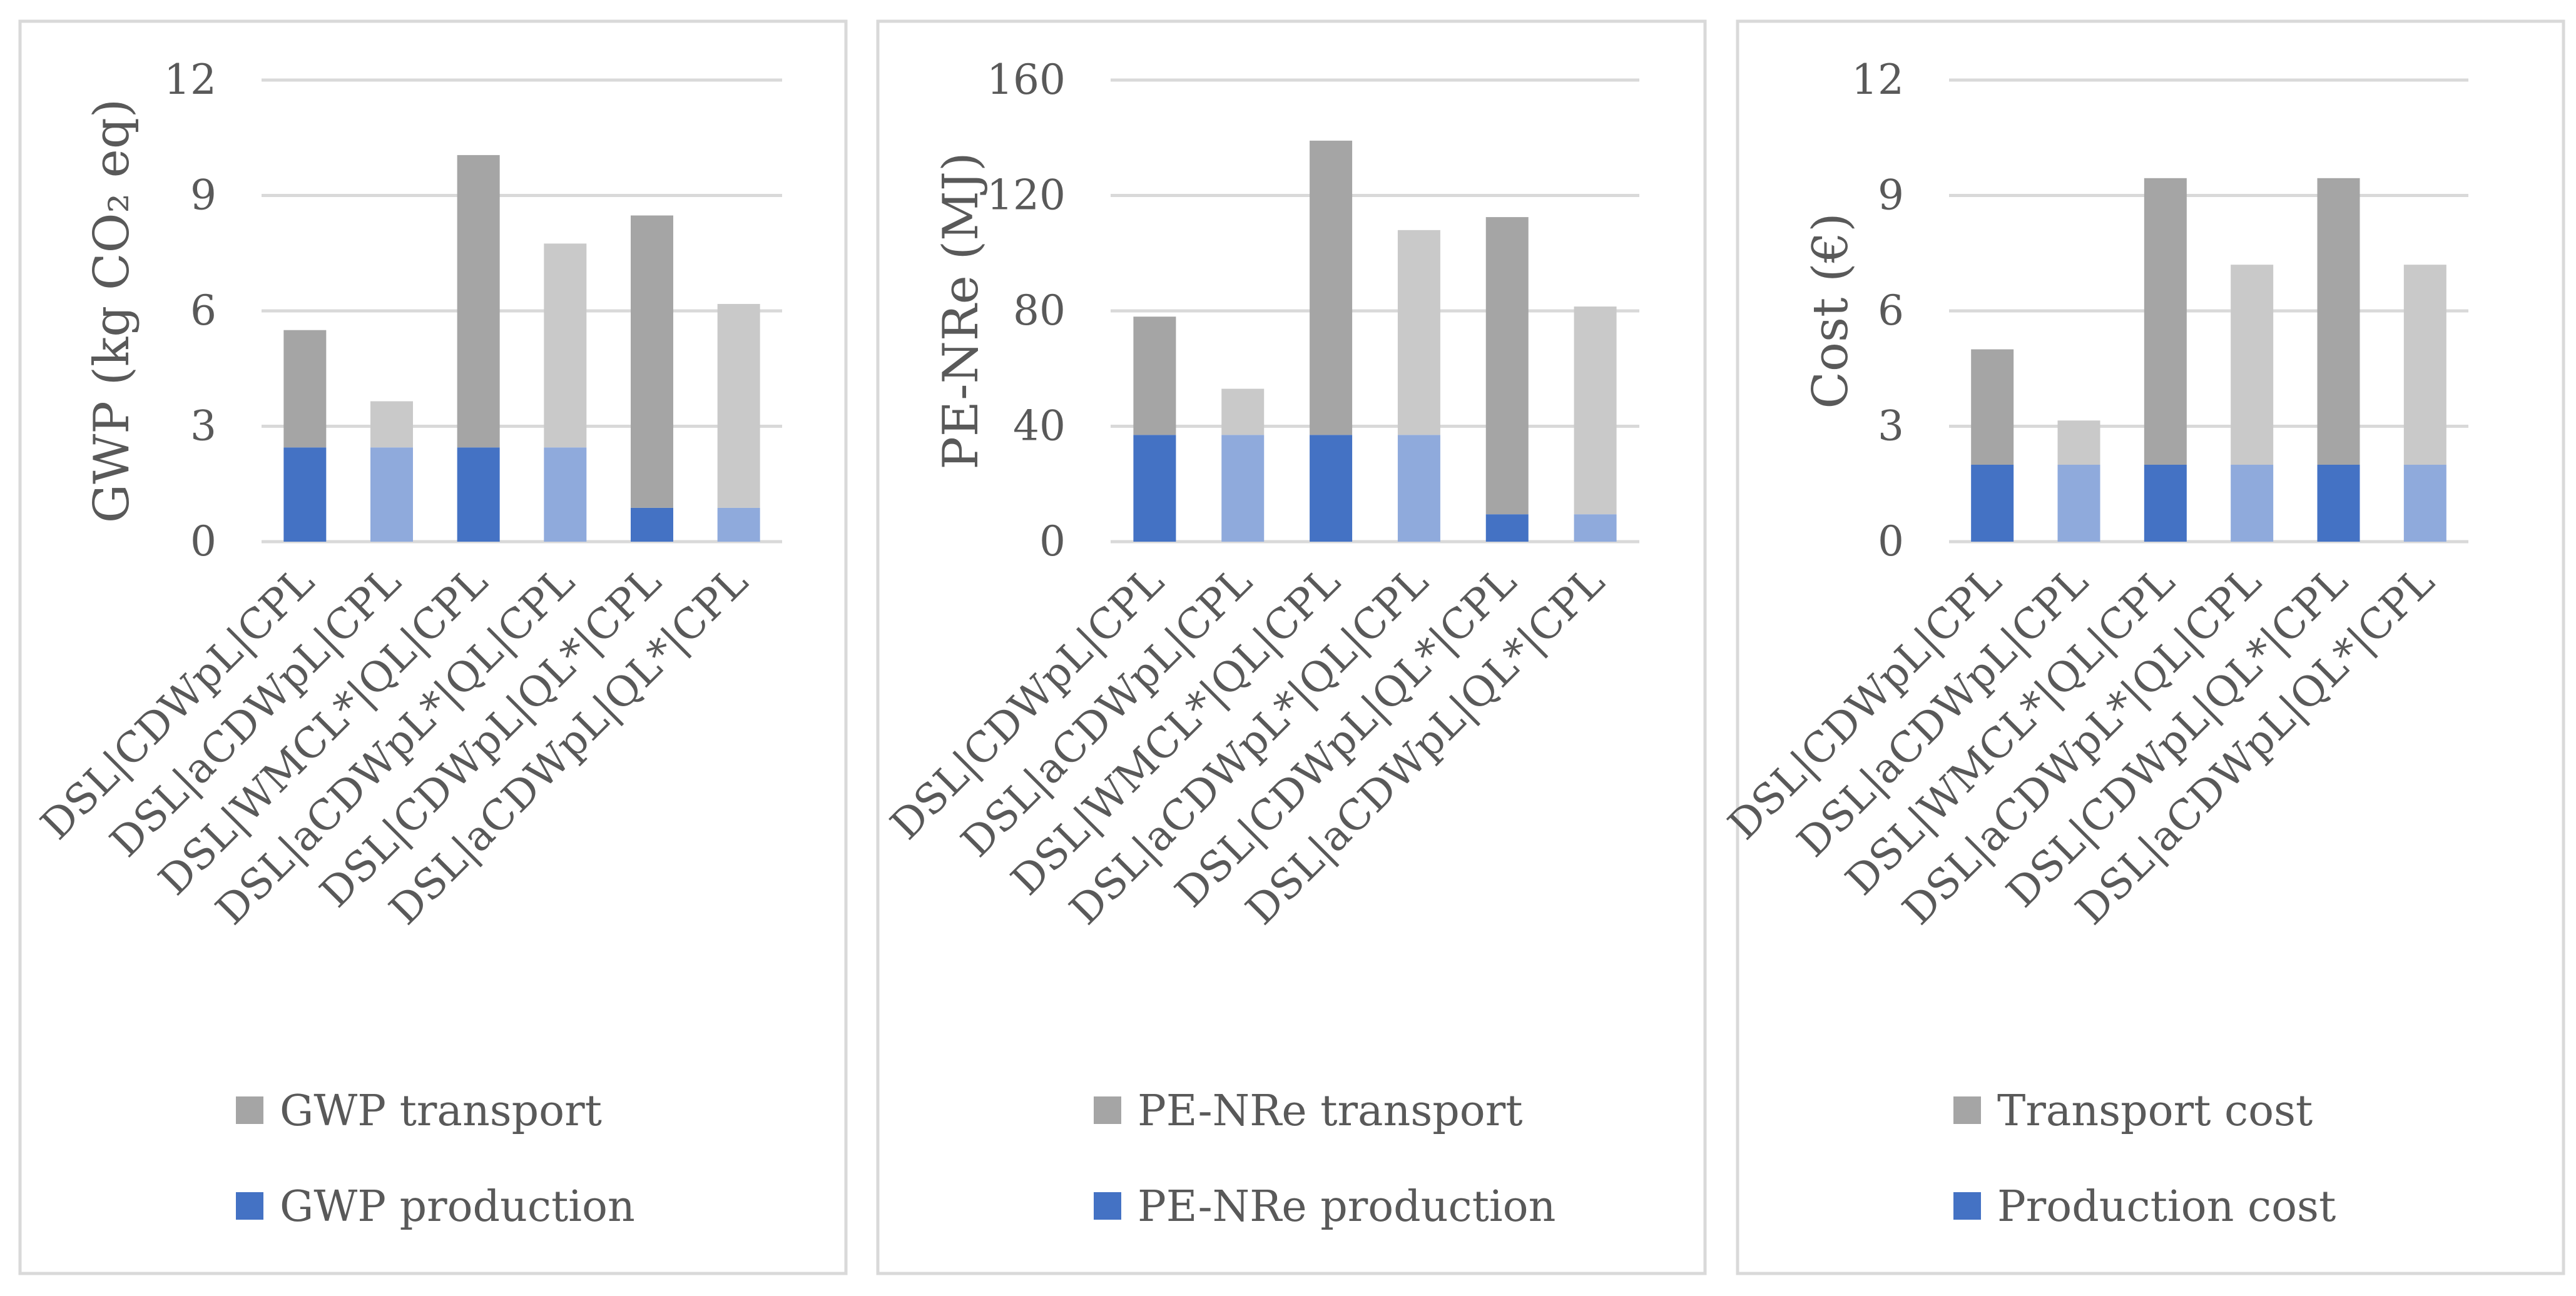 The image size is (2576, 1296). Describe the element at coordinates (961, 310) in the screenshot. I see `y-axis-label: PE-NRe (MJ)` at that location.